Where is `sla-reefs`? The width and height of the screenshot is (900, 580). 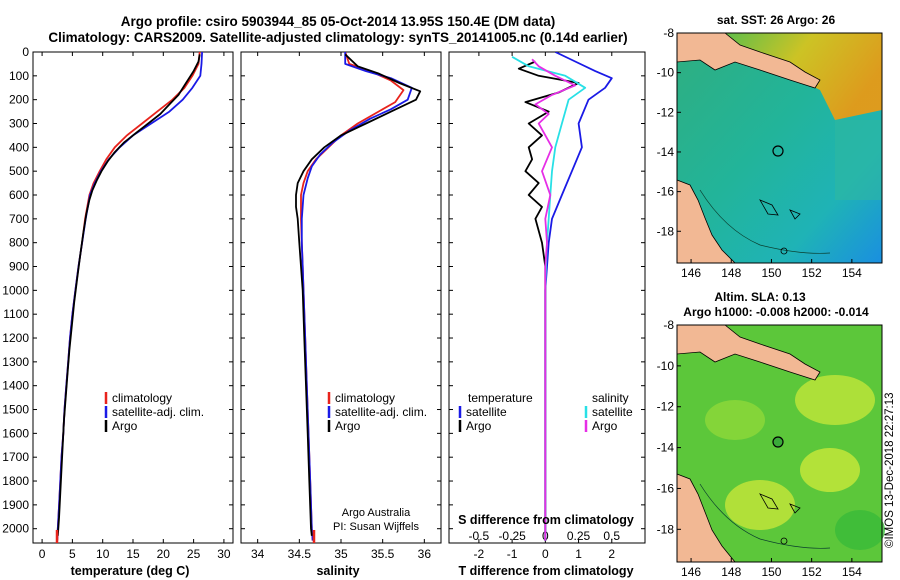 sla-reefs is located at coordinates (780, 503).